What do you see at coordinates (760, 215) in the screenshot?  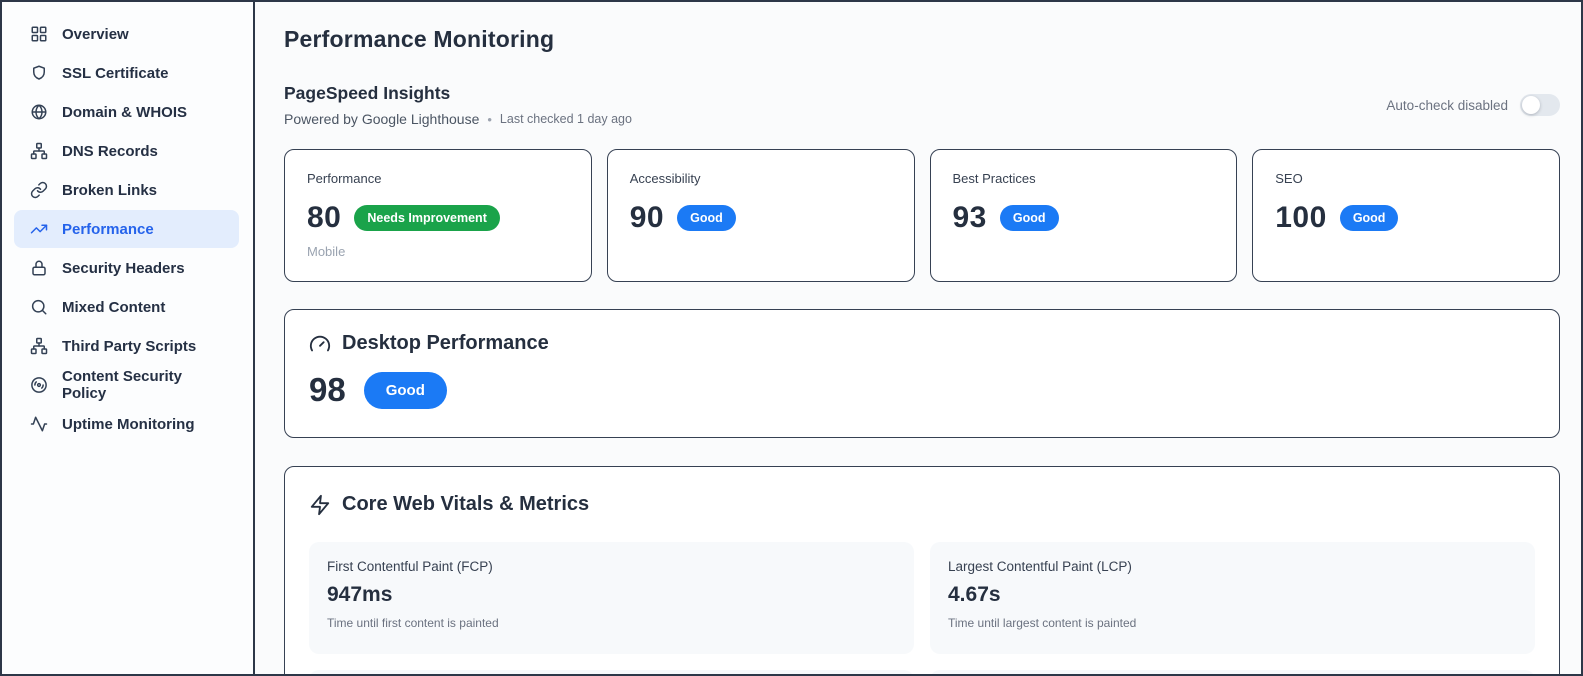 I see `score-card-accessibility: Accessibility 90 Good` at bounding box center [760, 215].